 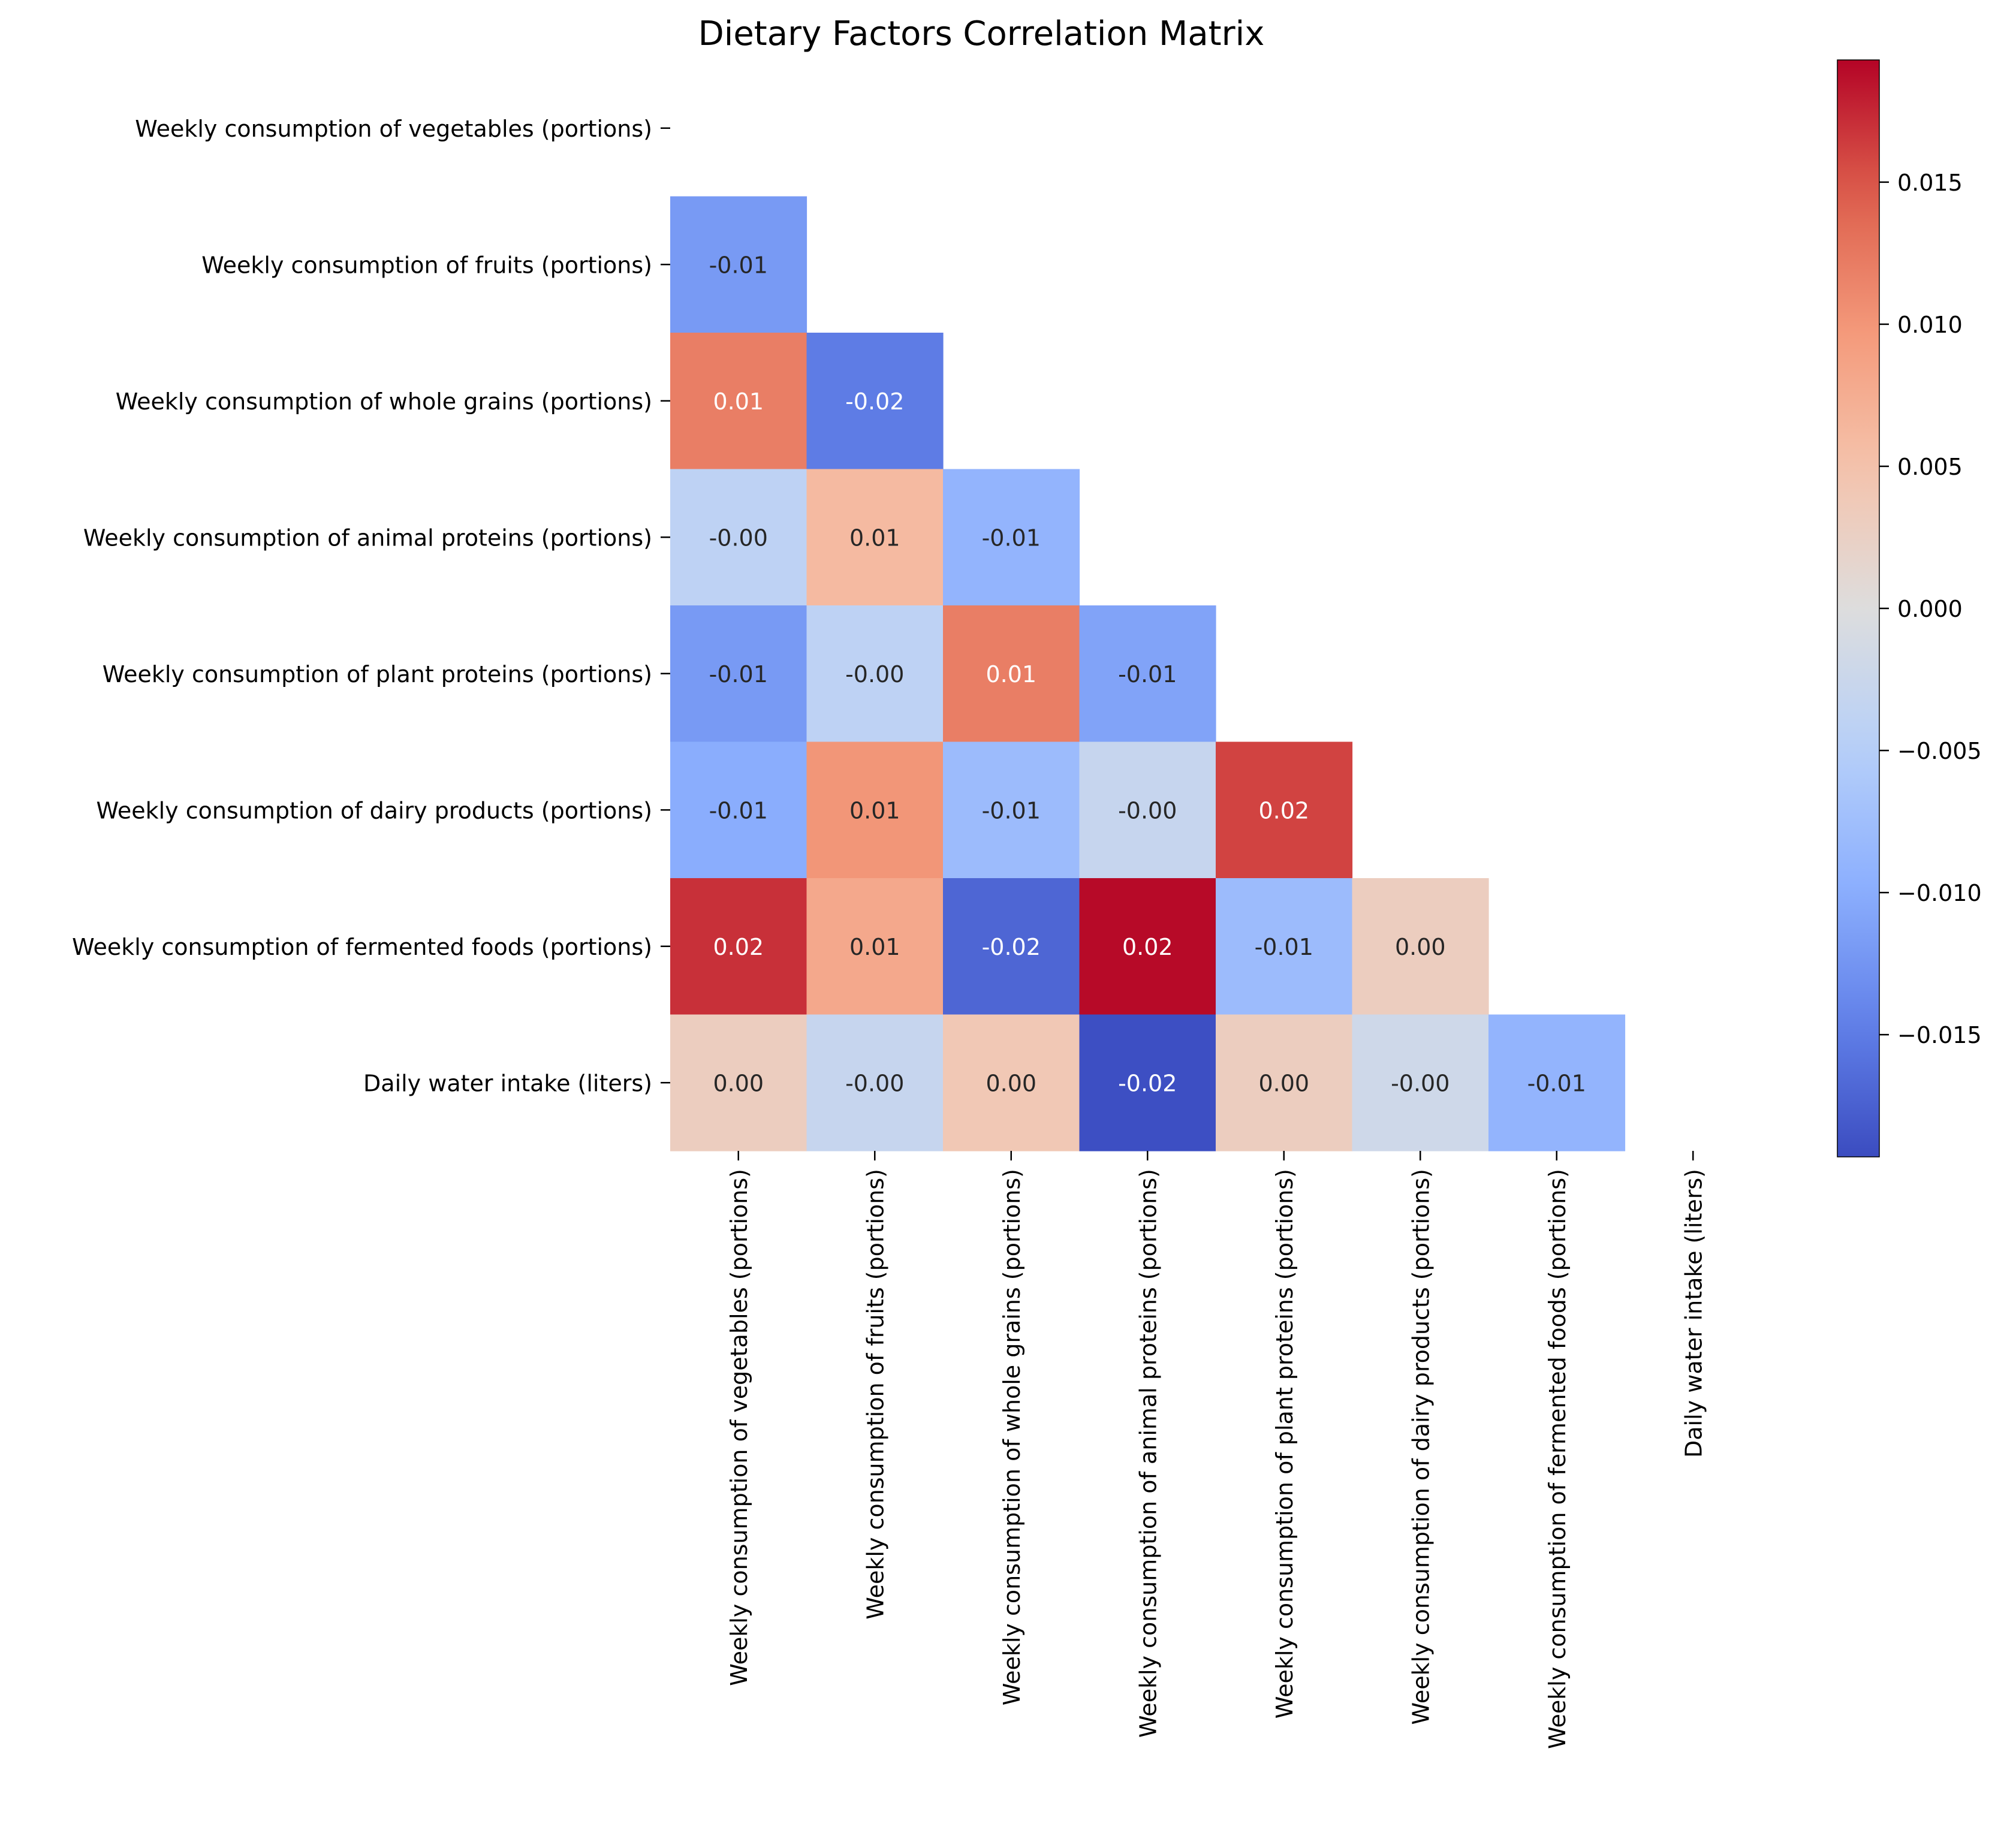 I want to click on cell-label-r7-c2: 0.00, so click(x=1011, y=1083).